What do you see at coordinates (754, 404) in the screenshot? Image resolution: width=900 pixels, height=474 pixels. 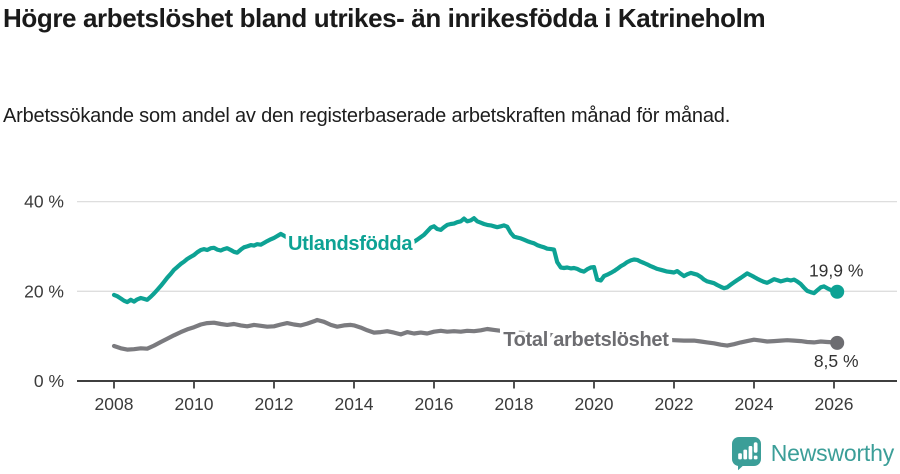 I see `x-tick-label: 2024` at bounding box center [754, 404].